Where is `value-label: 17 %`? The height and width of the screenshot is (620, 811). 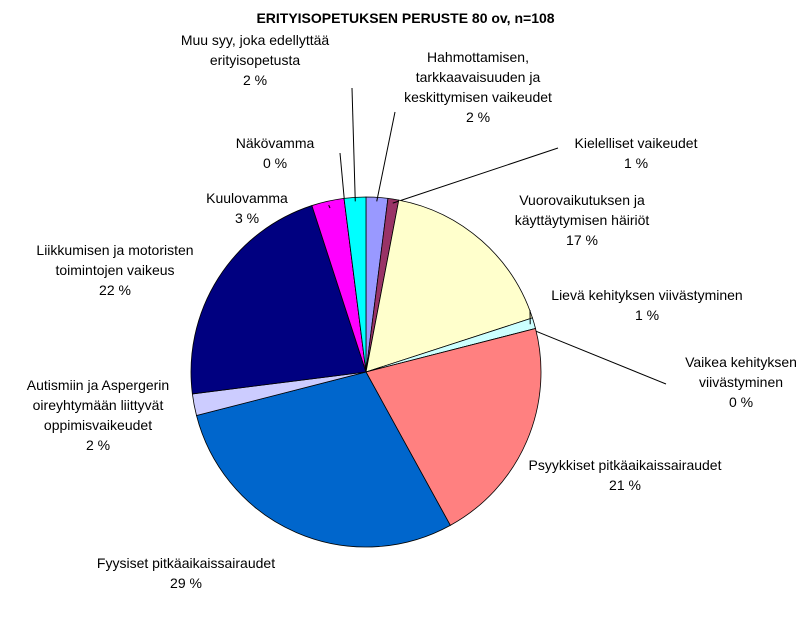
value-label: 17 % is located at coordinates (582, 240).